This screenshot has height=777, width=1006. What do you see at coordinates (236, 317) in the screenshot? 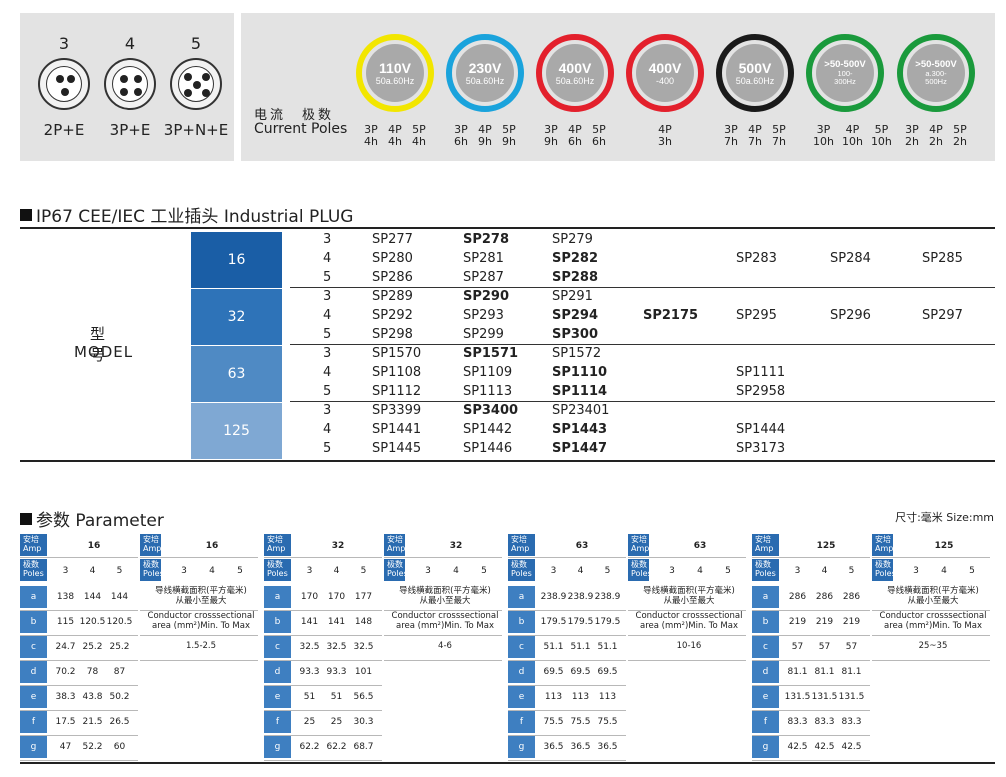
I see `amp-rating-block: 32` at bounding box center [236, 317].